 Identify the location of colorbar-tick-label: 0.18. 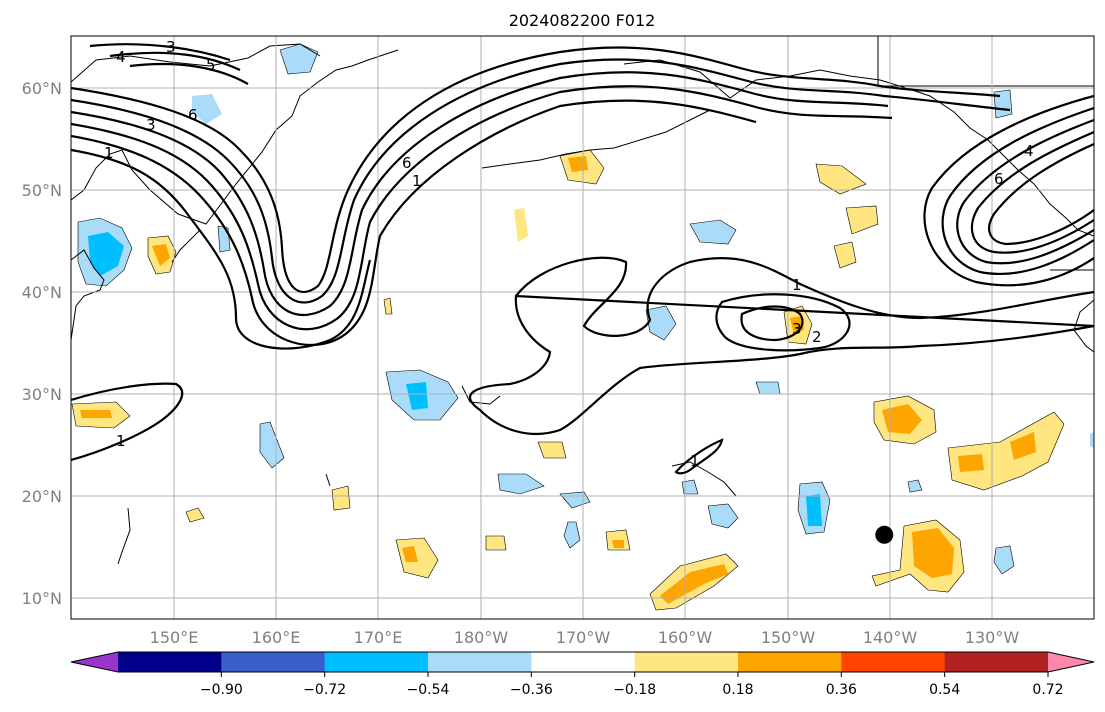
(737, 690).